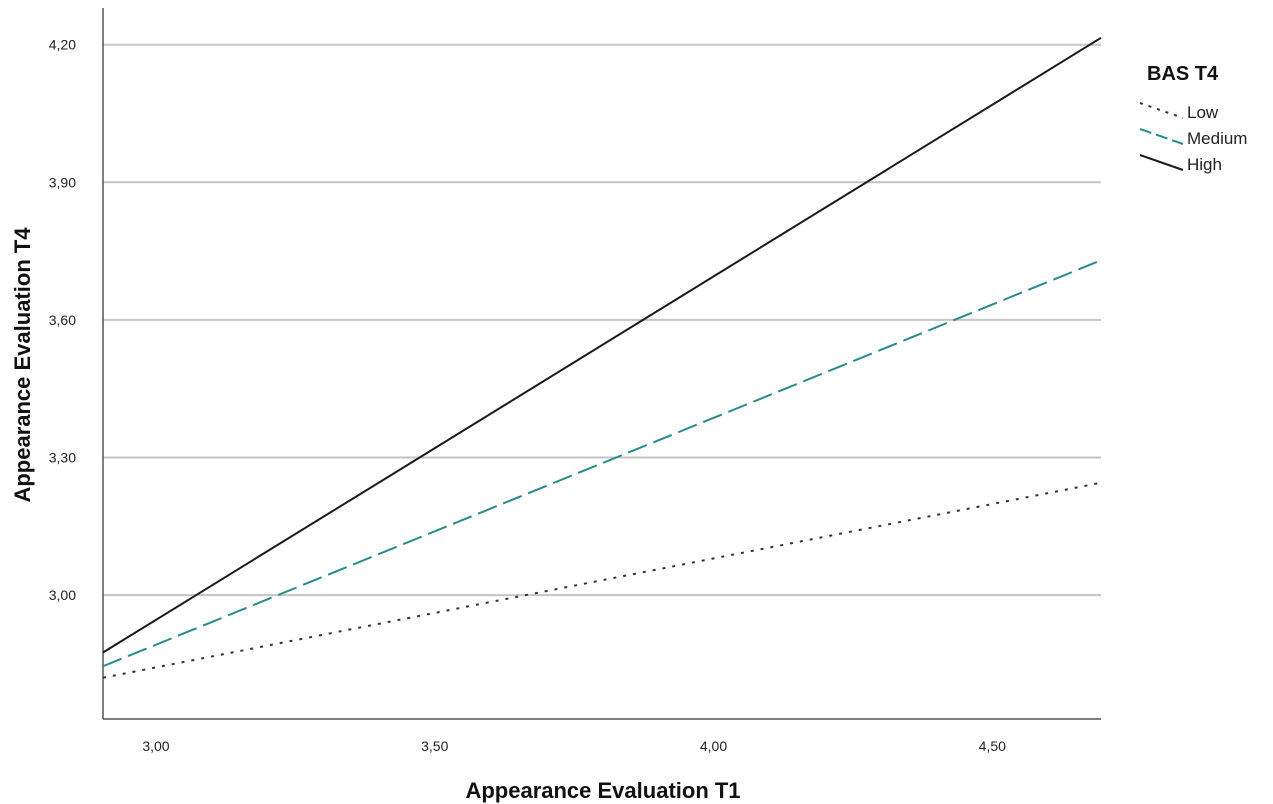 This screenshot has height=804, width=1273. Describe the element at coordinates (602, 790) in the screenshot. I see `x-axis-title: Appearance Evaluation T1` at that location.